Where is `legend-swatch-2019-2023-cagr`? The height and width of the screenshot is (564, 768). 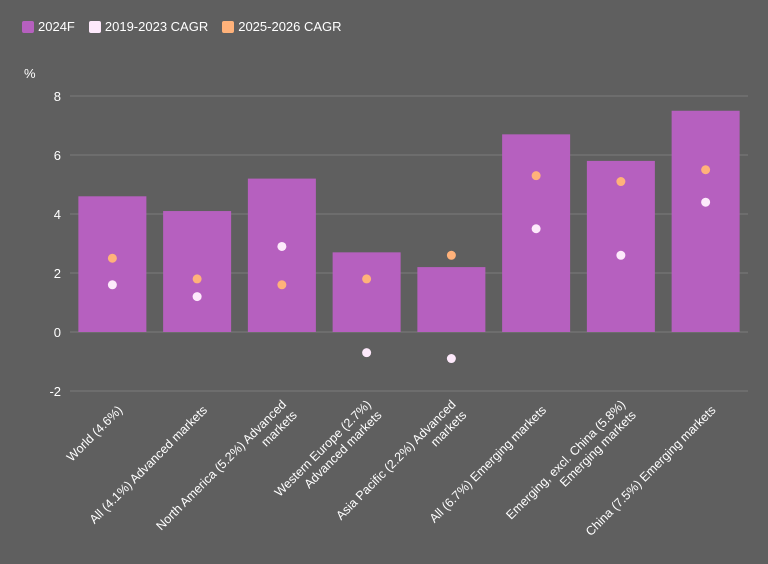 legend-swatch-2019-2023-cagr is located at coordinates (94, 26).